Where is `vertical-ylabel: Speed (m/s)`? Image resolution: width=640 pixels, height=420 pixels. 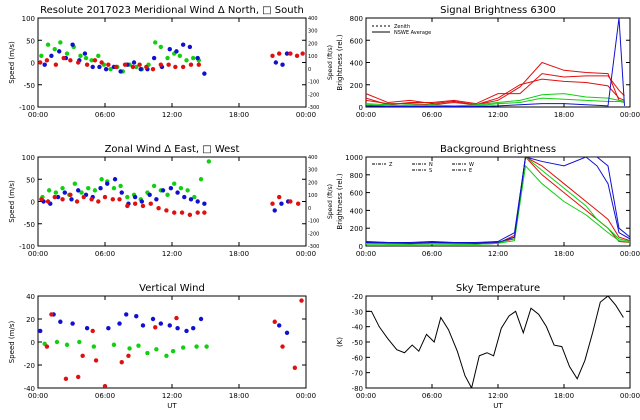
vertical-ylabel: Speed (m/s) is located at coordinates (12, 342).